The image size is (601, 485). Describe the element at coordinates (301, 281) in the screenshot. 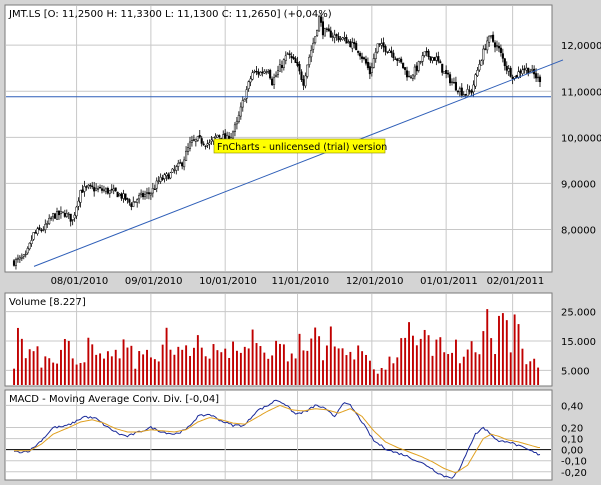

I see `price-x-tick-label: 11/01/2010` at that location.